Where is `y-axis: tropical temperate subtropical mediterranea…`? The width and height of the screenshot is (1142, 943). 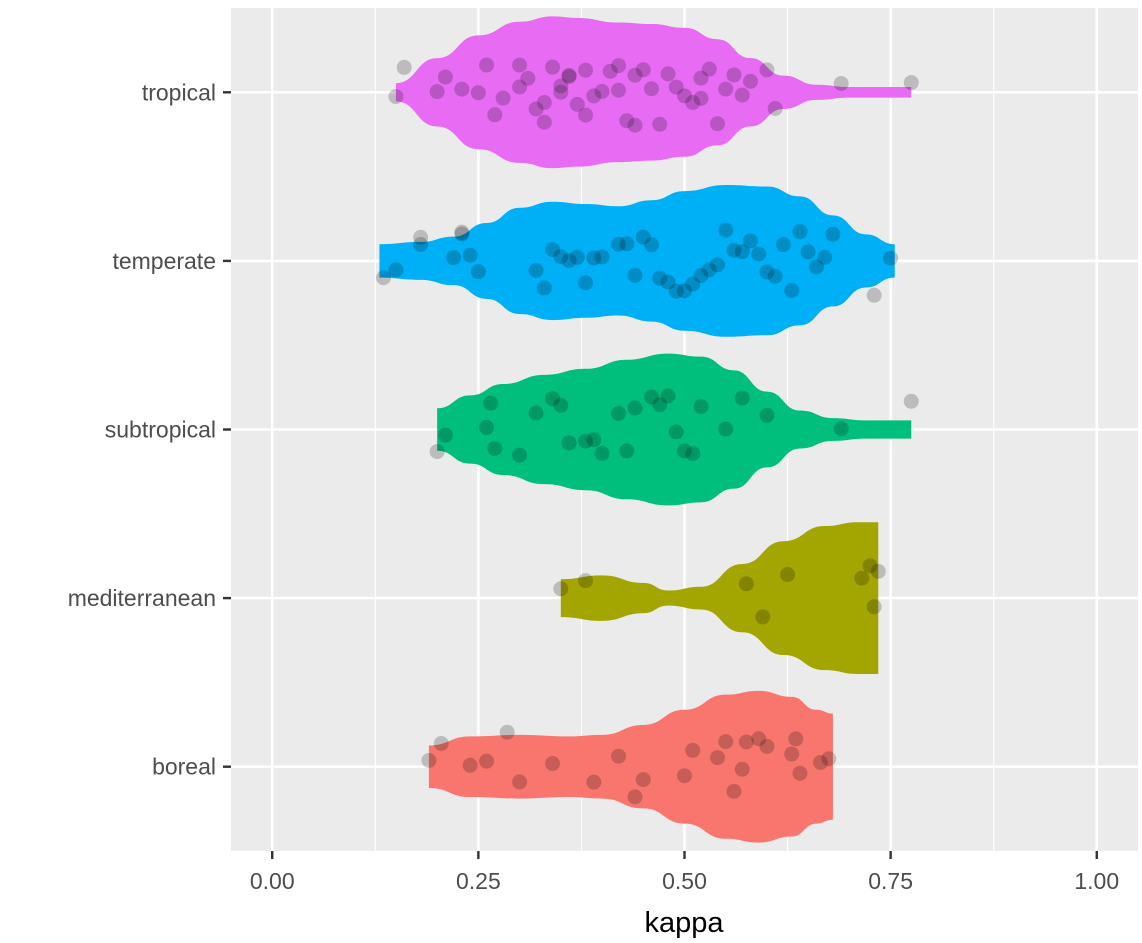 y-axis: tropical temperate subtropical mediterranea… is located at coordinates (149, 429).